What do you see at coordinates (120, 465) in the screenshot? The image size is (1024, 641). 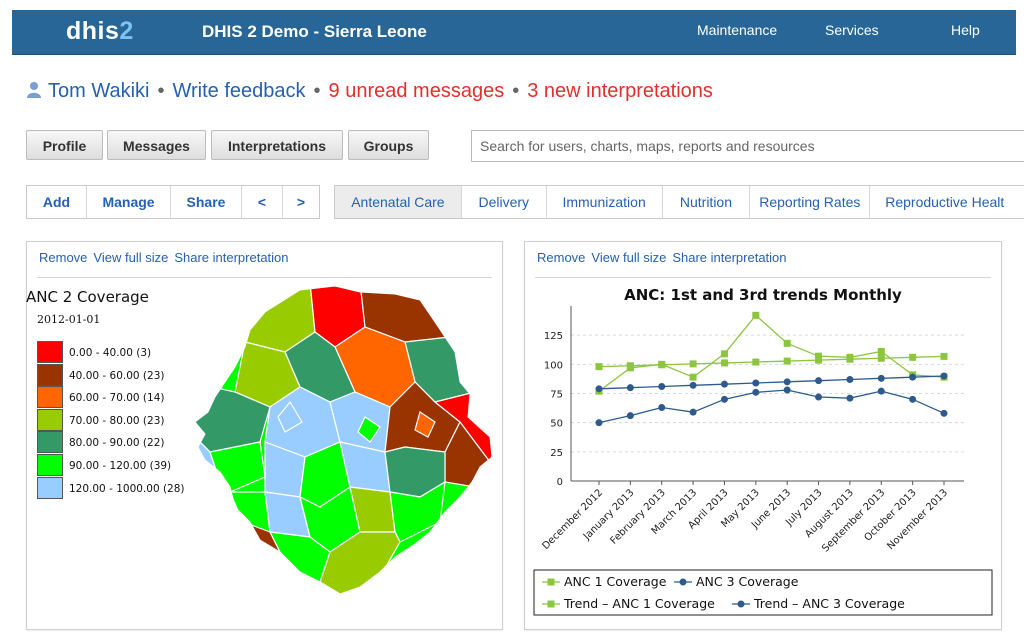 I see `legend-label: 90.00 - 120.00 (39)` at bounding box center [120, 465].